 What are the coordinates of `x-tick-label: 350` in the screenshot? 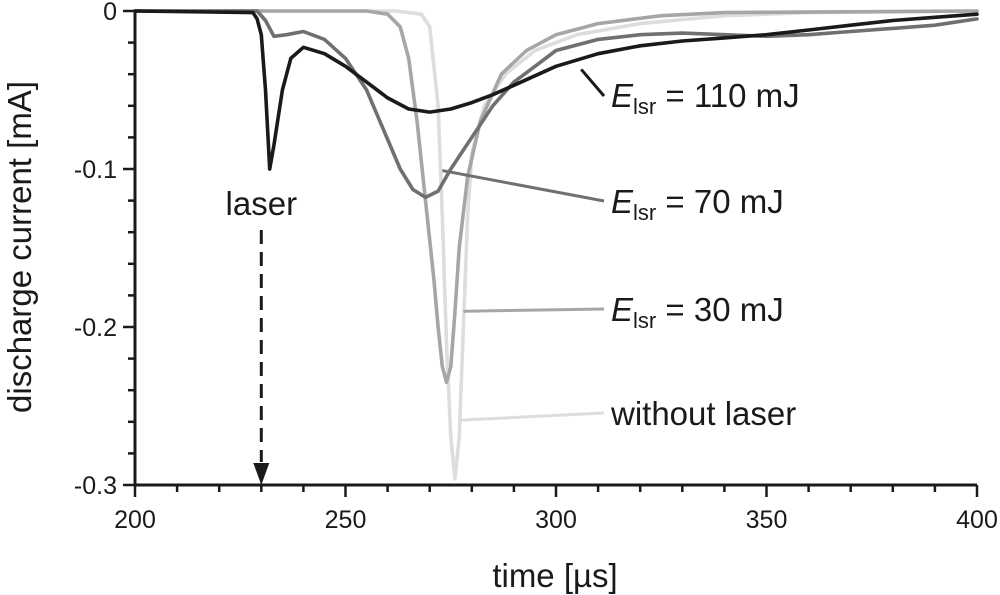 It's located at (767, 520).